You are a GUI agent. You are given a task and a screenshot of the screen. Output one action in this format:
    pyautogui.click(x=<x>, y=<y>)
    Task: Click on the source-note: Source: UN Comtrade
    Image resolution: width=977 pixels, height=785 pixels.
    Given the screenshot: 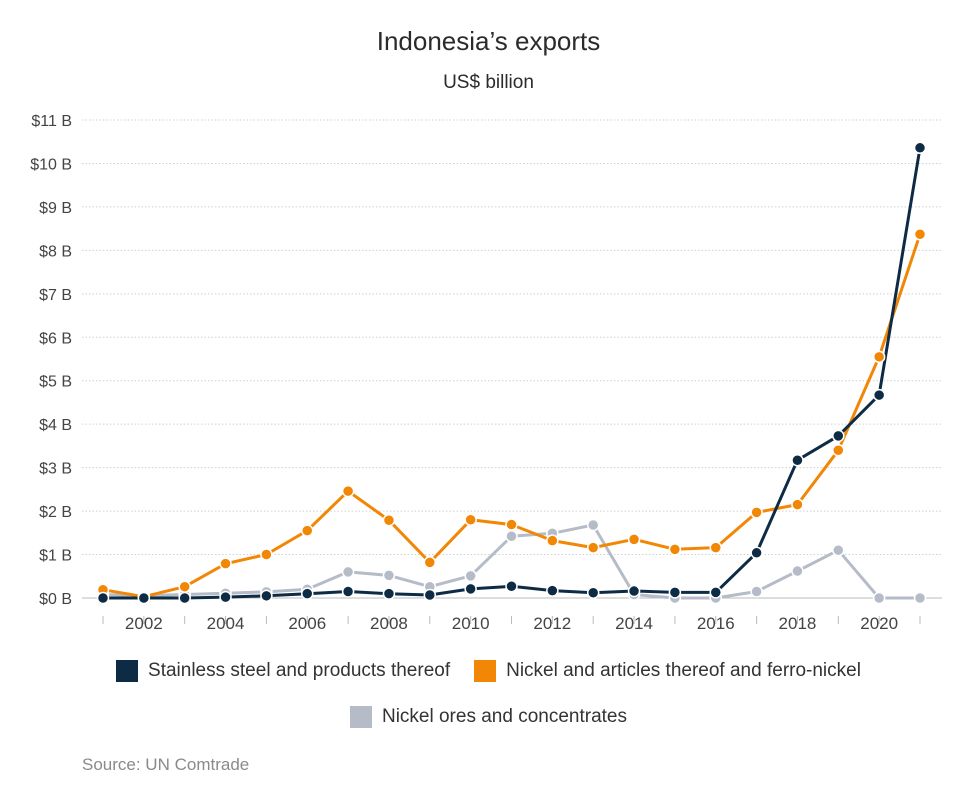 What is the action you would take?
    pyautogui.click(x=166, y=764)
    